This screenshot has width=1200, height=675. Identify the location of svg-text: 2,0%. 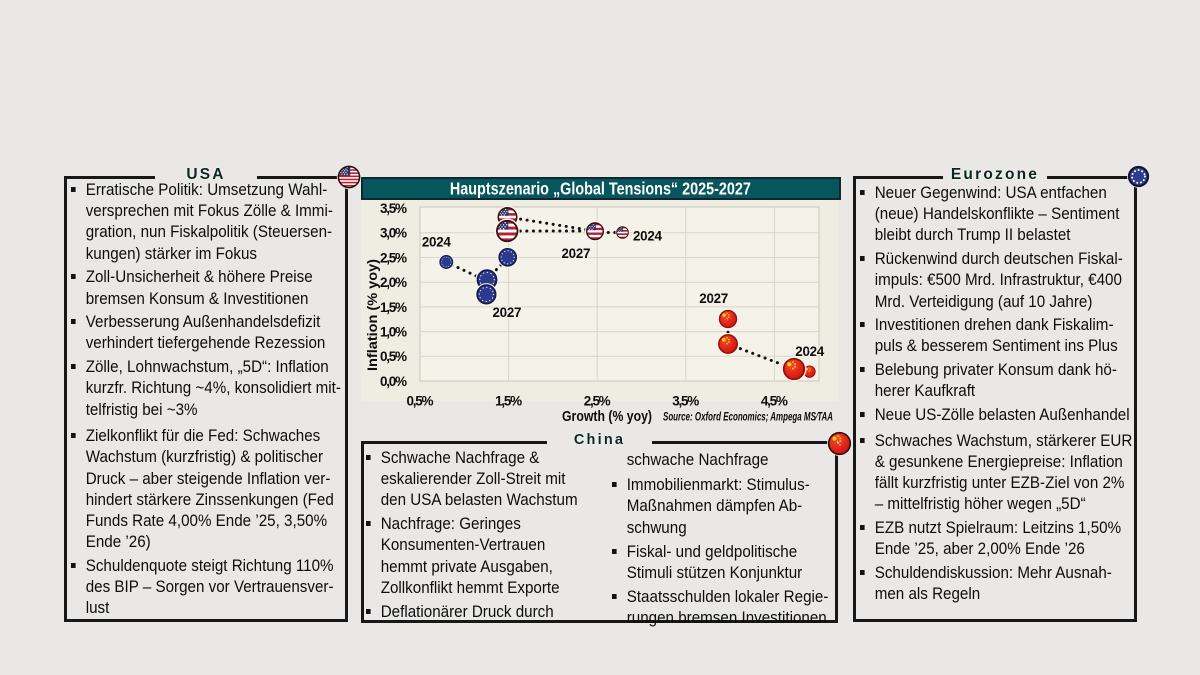
(393, 282).